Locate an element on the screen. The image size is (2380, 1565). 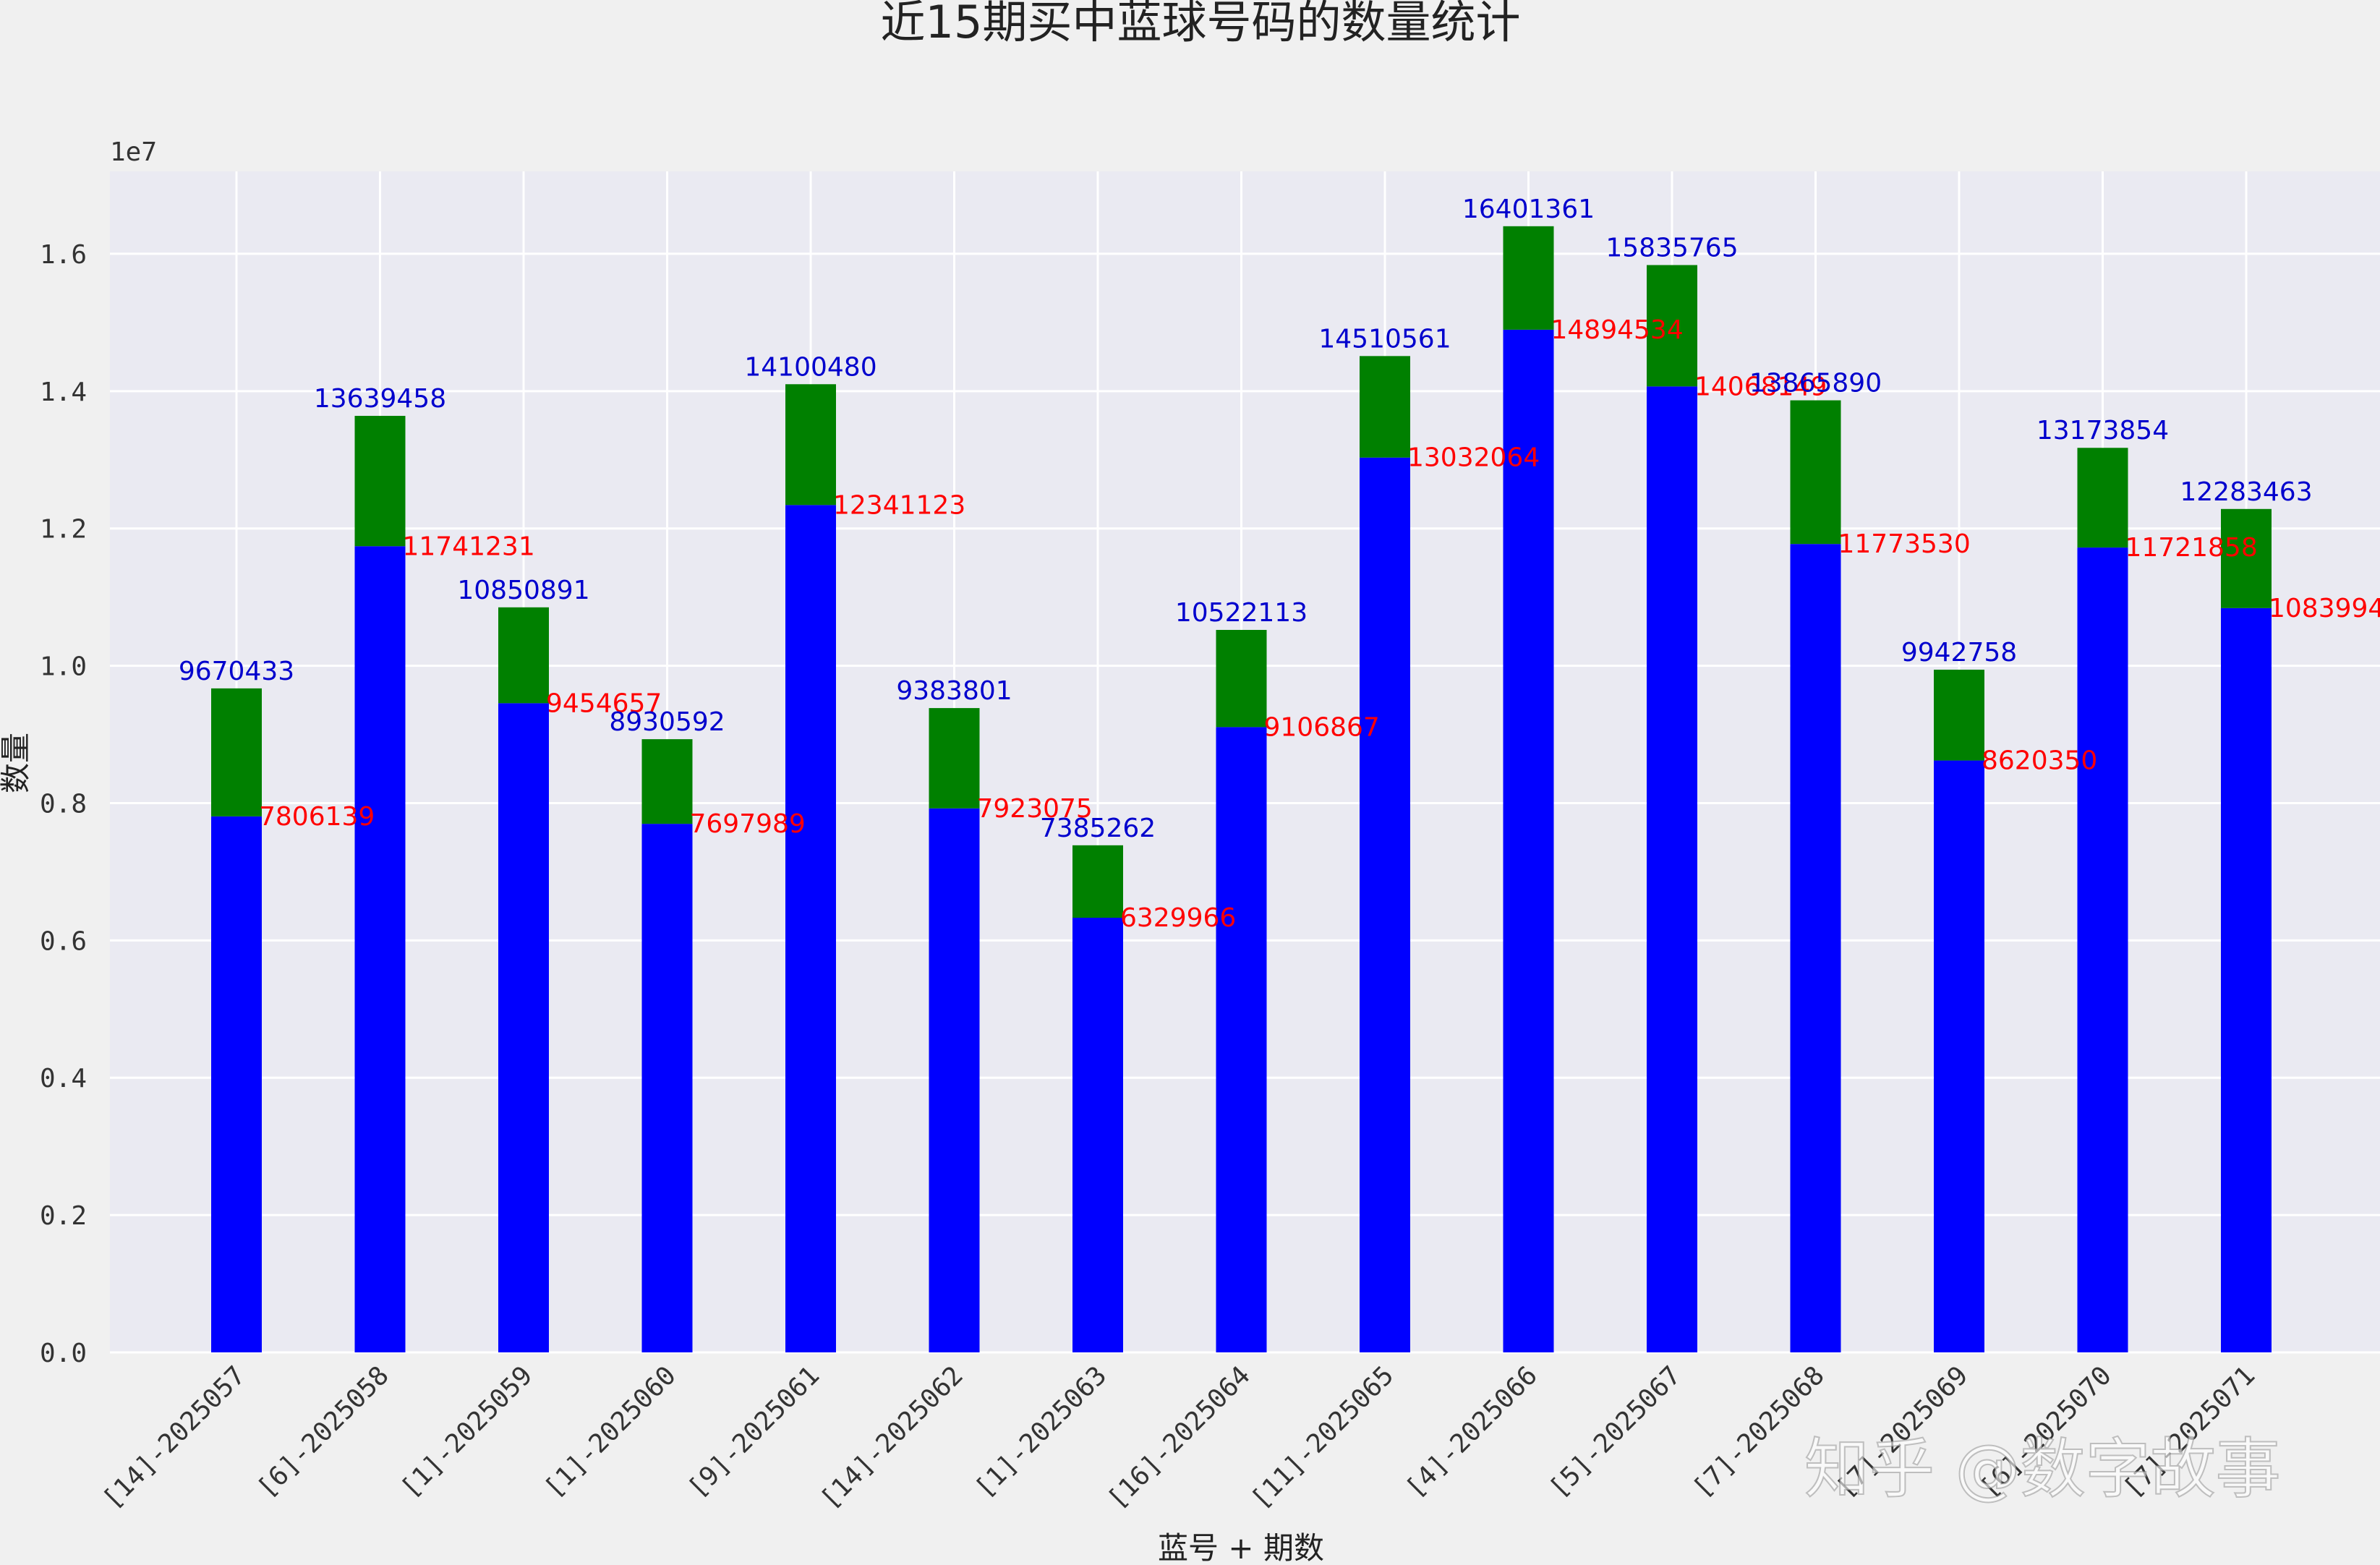
total-value-label: 12283463 is located at coordinates (2246, 492).